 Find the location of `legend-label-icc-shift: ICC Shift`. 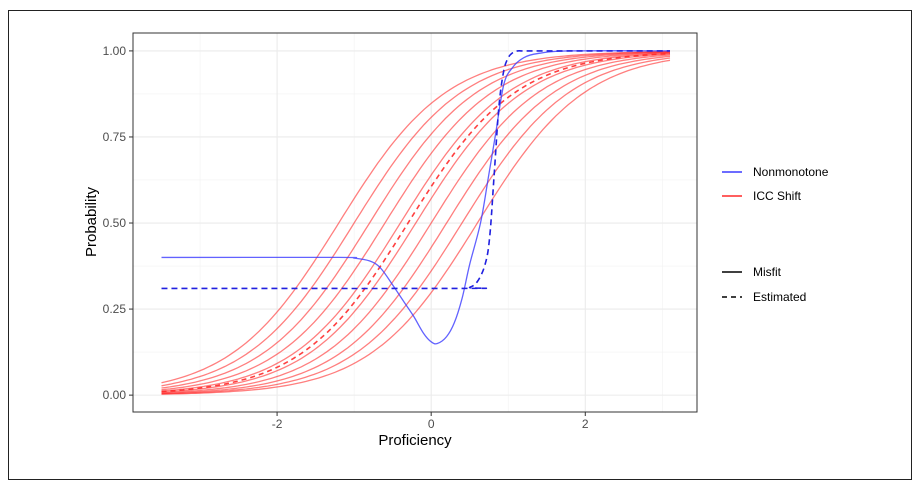

legend-label-icc-shift: ICC Shift is located at coordinates (777, 196).